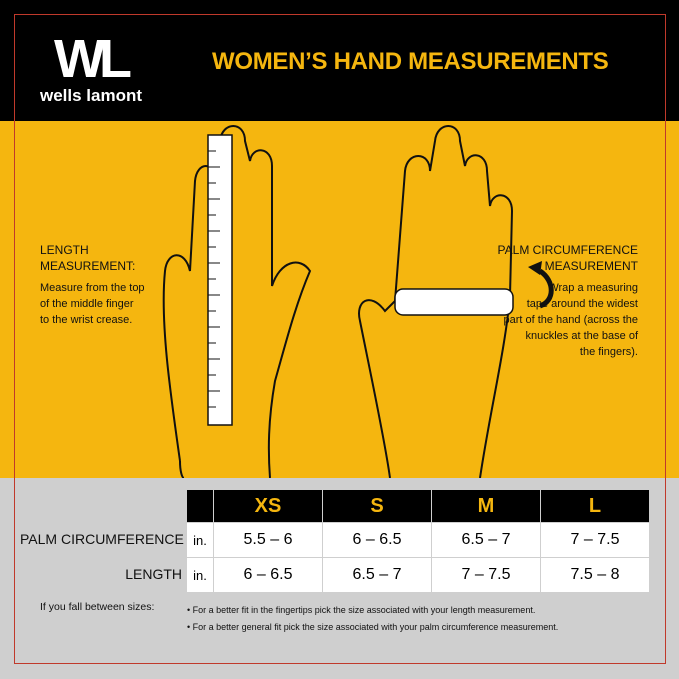  I want to click on palm-heading-2: MEASUREMENT, so click(591, 266).